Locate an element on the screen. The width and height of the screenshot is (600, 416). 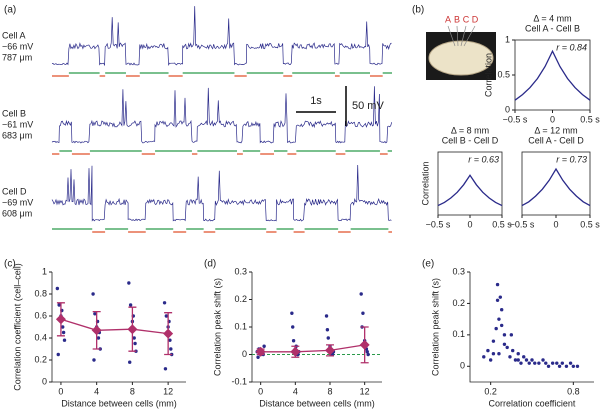
x-tick-label: 0.8 is located at coordinates (573, 391).